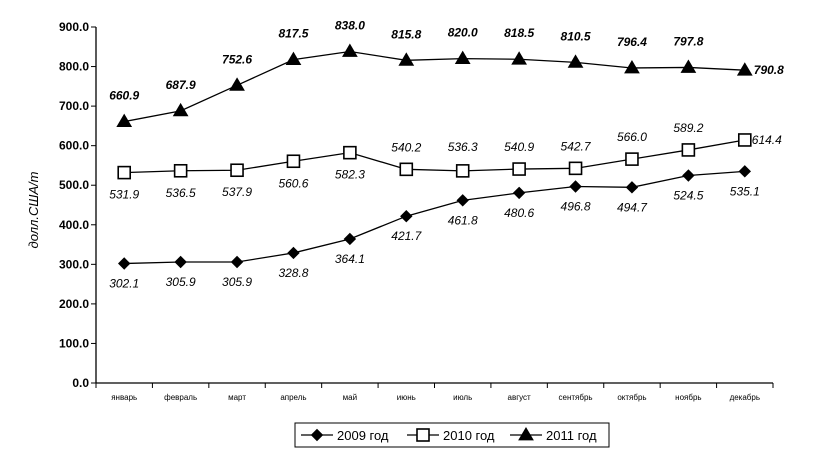 This screenshot has height=467, width=821. What do you see at coordinates (767, 140) in the screenshot?
I see `data-label-2010: 614.4` at bounding box center [767, 140].